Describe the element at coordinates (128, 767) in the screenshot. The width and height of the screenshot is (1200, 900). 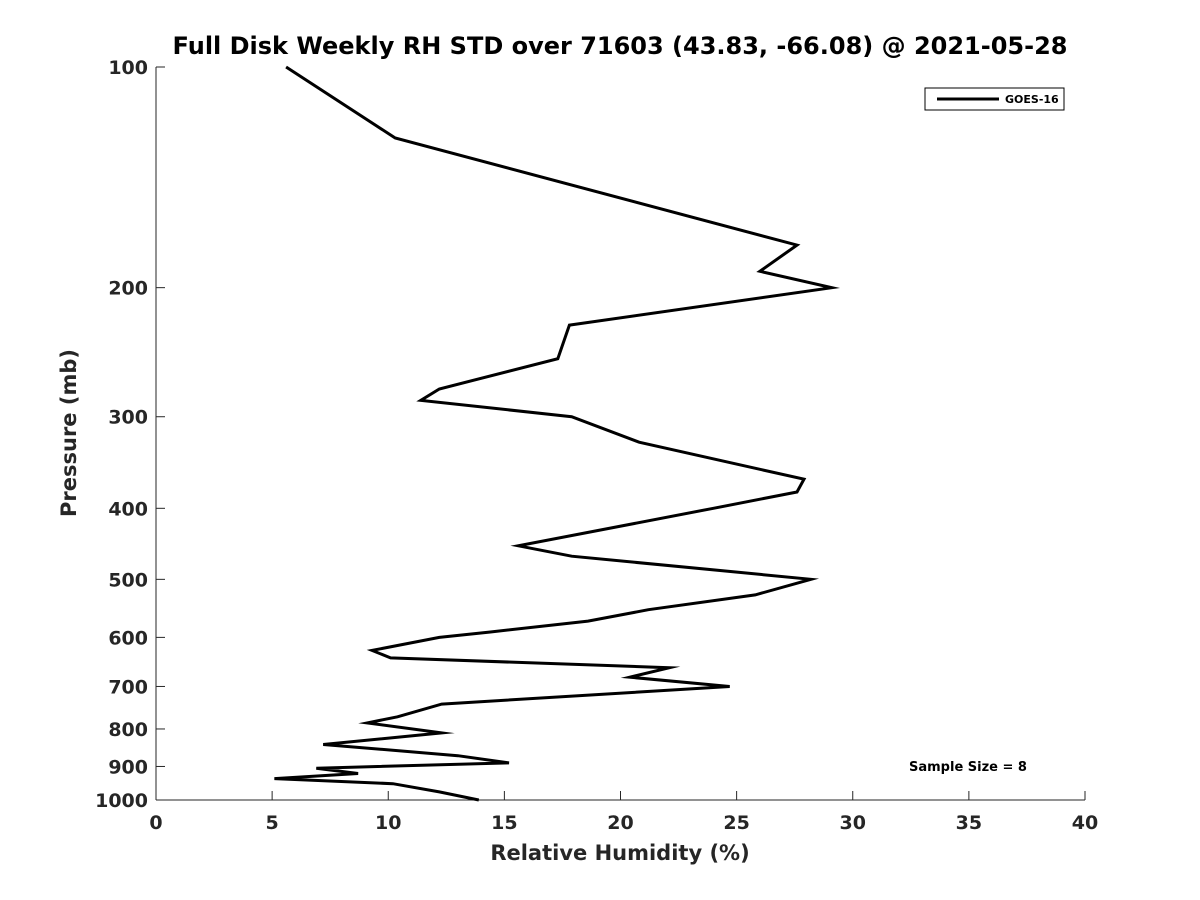
I see `y-tick-label-900: 900` at that location.